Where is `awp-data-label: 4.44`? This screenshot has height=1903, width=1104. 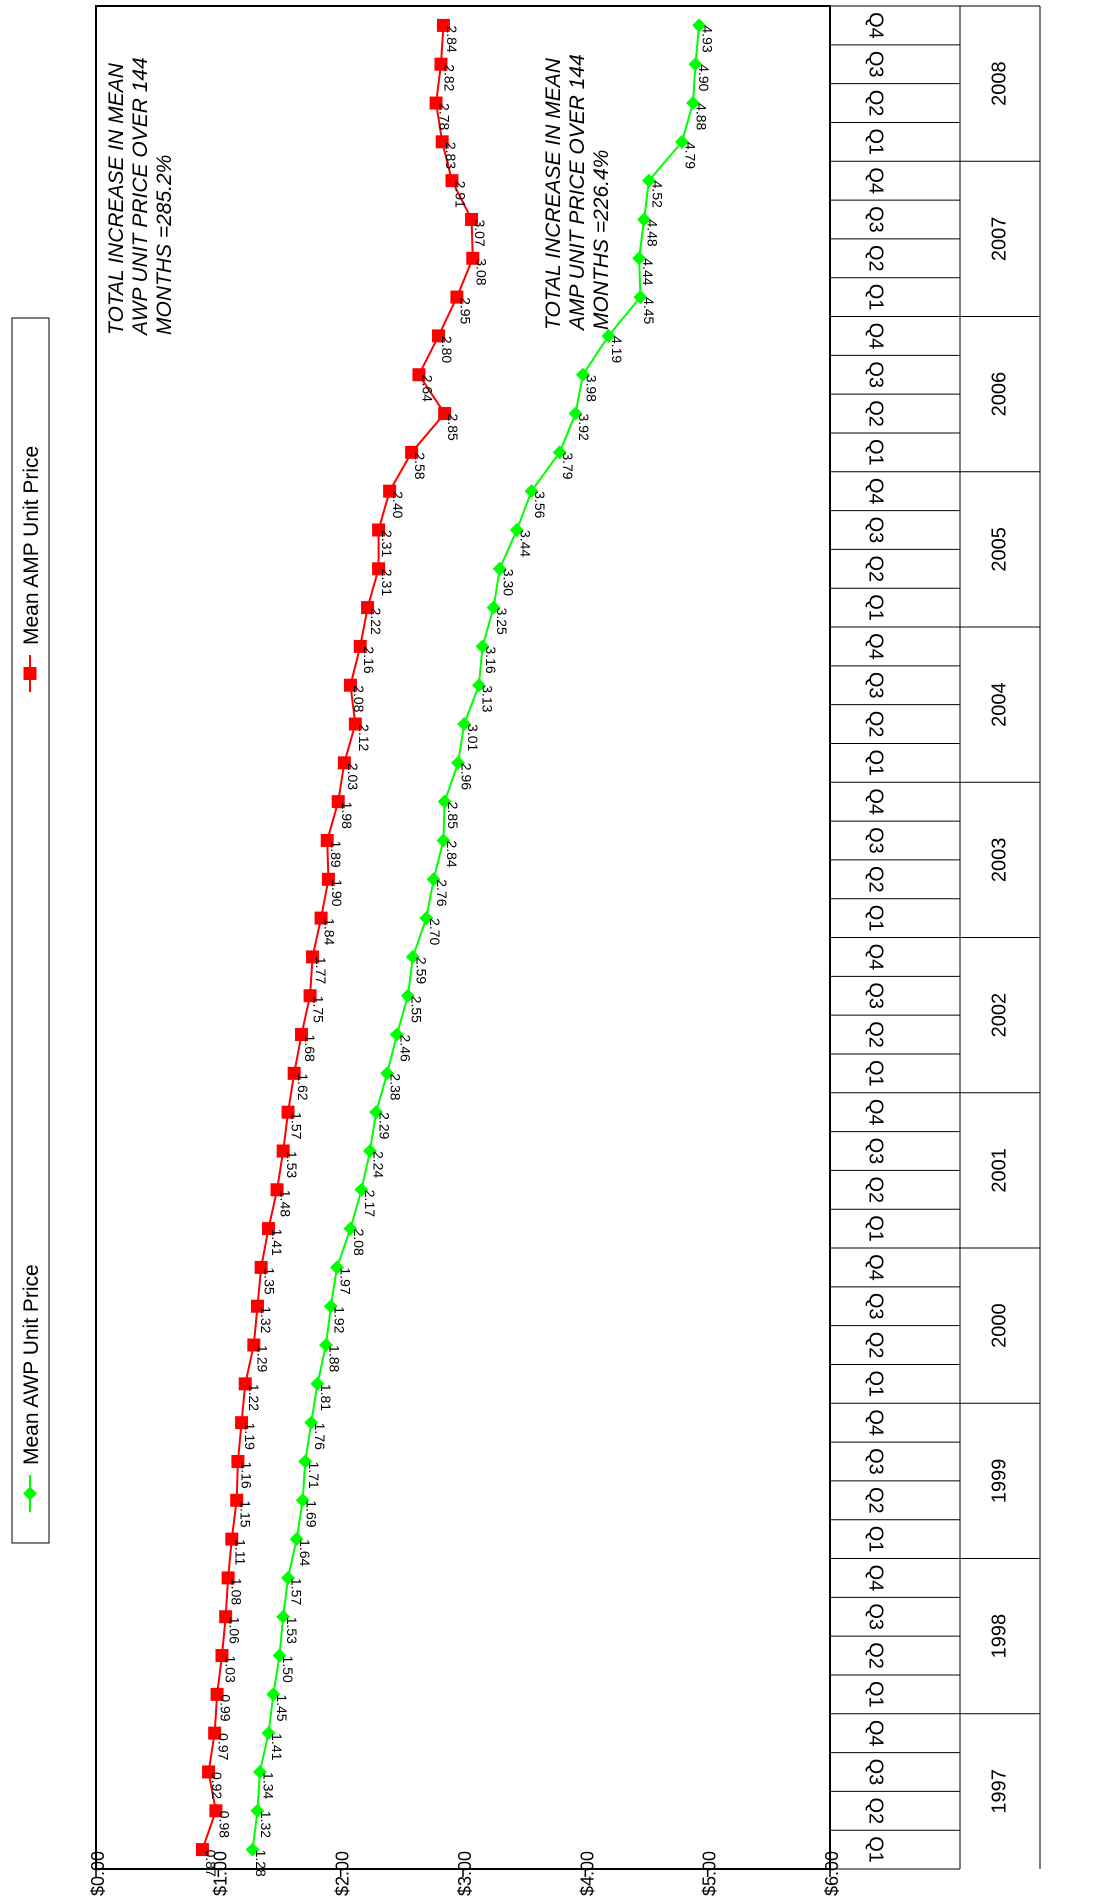
awp-data-label: 4.44 is located at coordinates (648, 271).